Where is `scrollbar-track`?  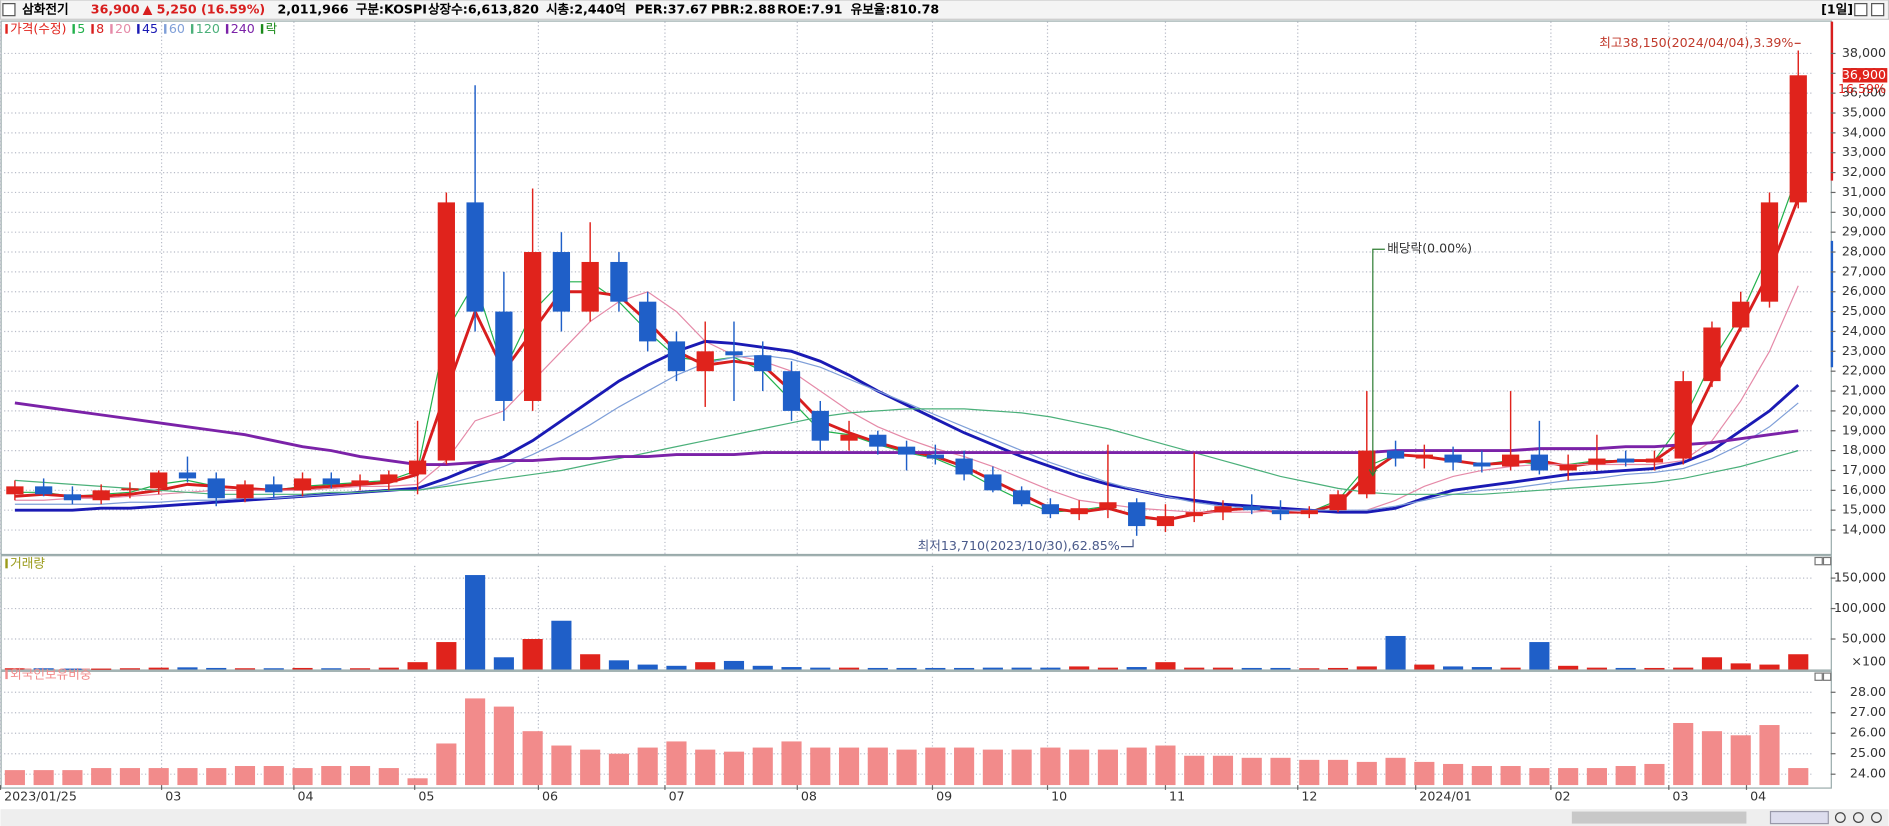
scrollbar-track is located at coordinates (944, 817).